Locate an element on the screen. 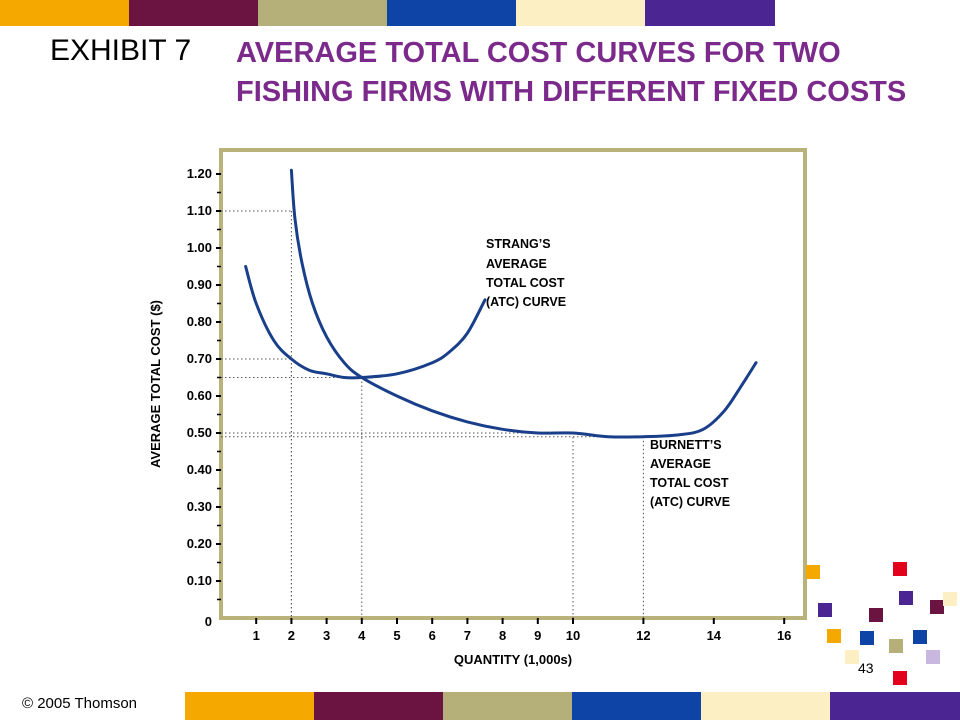 The height and width of the screenshot is (720, 960). y-tick-label: 0.80 is located at coordinates (199, 321).